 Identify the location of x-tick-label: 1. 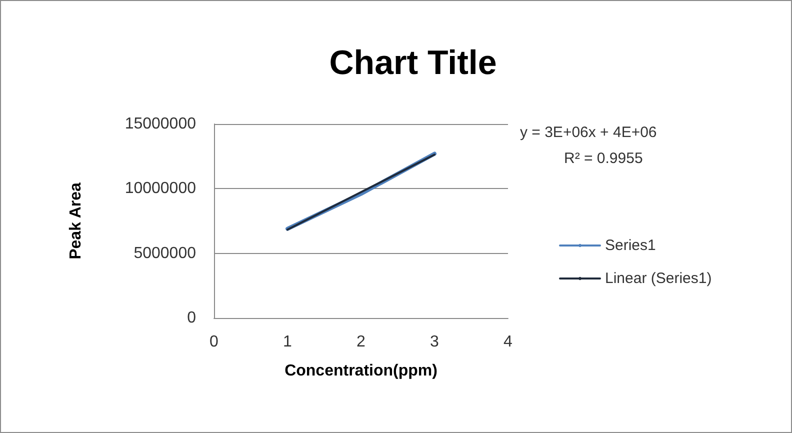
(287, 342).